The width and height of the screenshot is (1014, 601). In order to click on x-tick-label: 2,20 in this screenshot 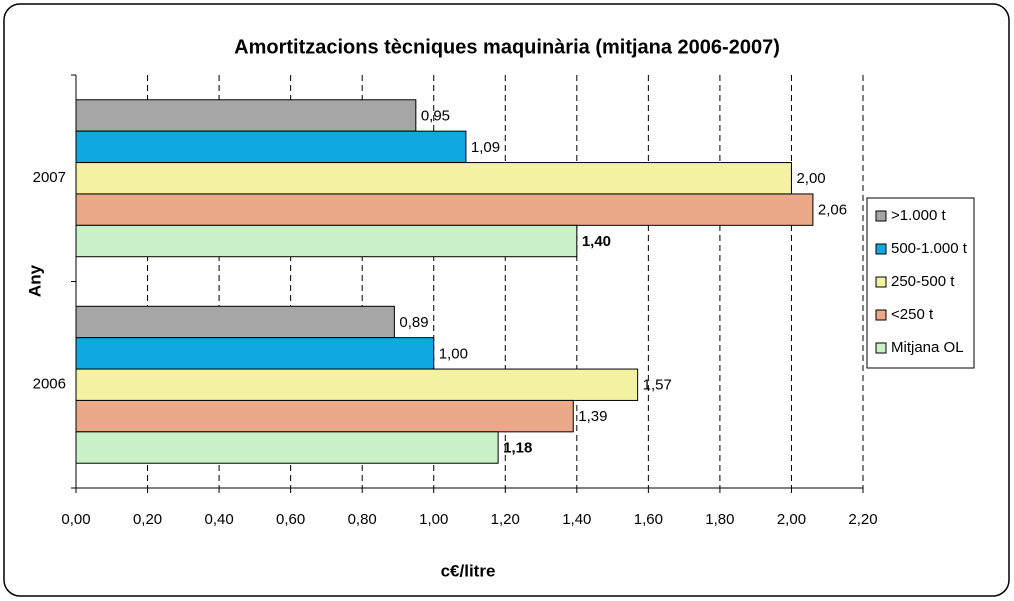, I will do `click(862, 519)`.